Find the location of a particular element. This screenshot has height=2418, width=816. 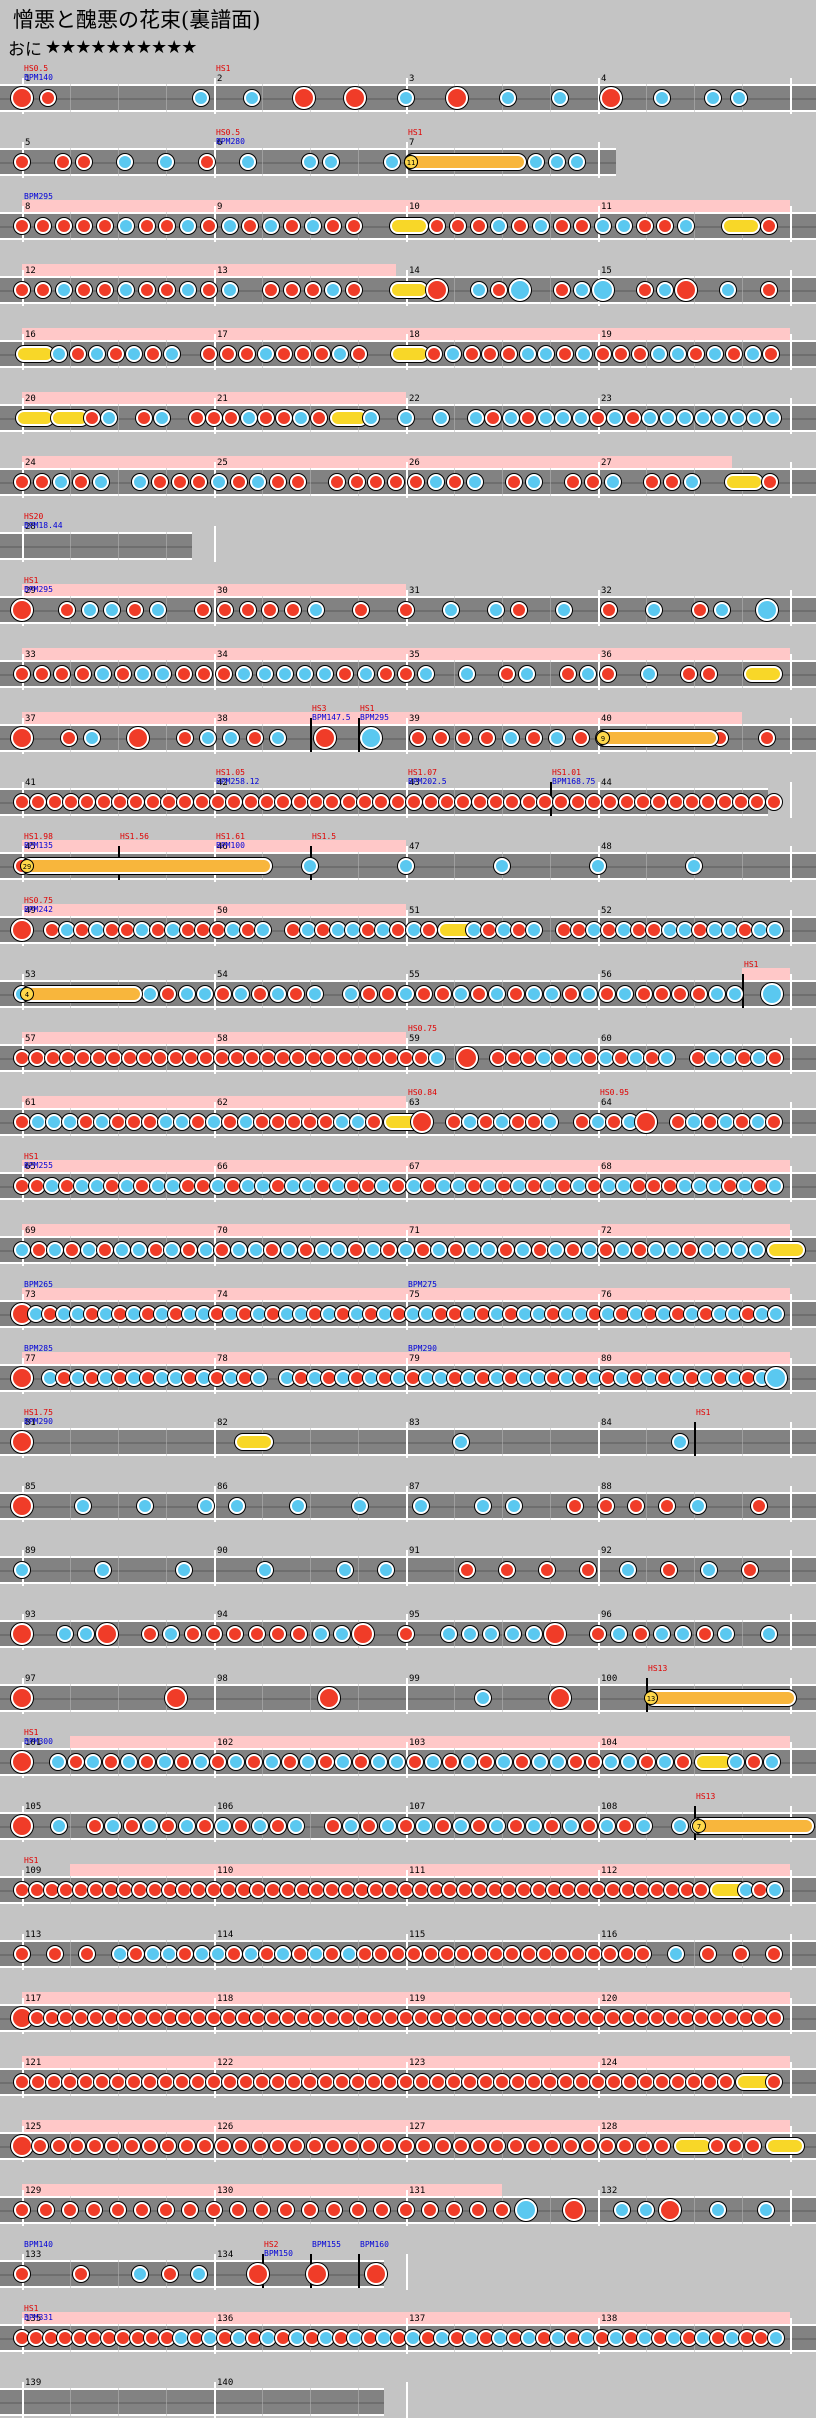

measure-number: 126 is located at coordinates (225, 2127).